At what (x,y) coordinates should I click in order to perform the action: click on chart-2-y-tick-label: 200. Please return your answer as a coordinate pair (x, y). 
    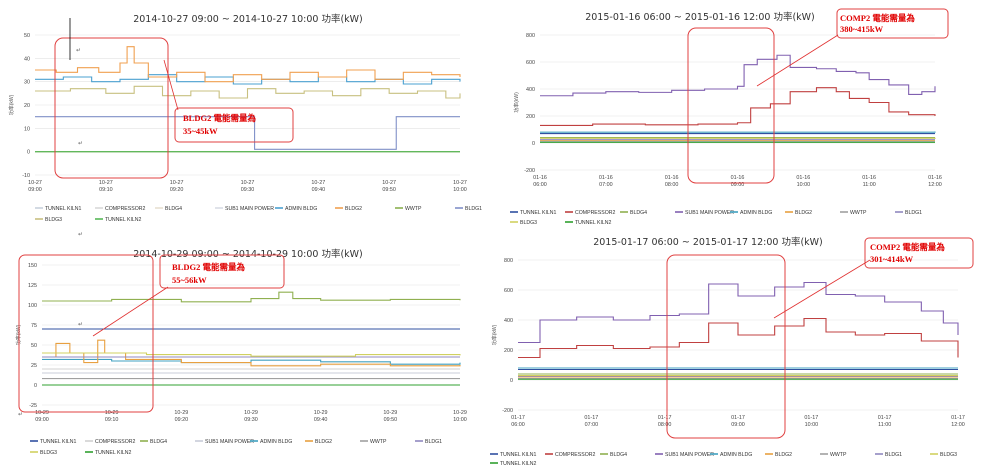
    Looking at the image, I should click on (530, 117).